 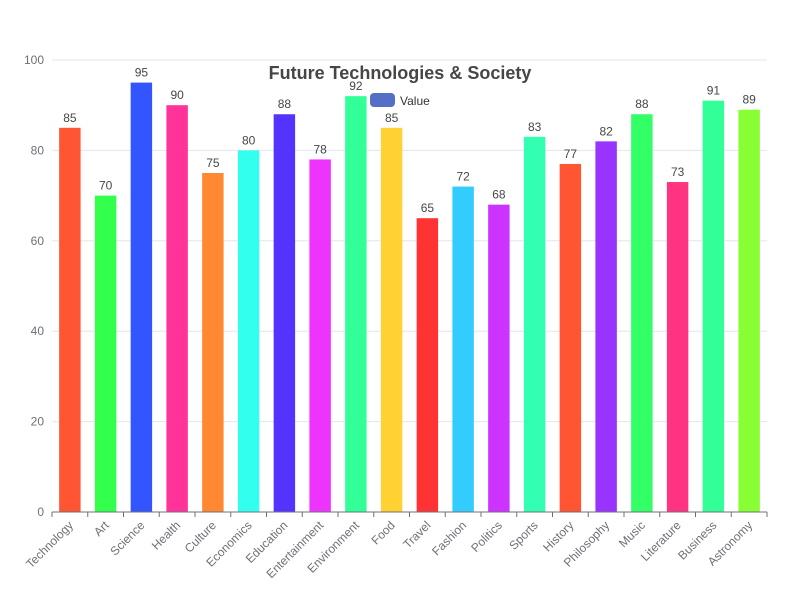 I want to click on bar-education, so click(x=284, y=313).